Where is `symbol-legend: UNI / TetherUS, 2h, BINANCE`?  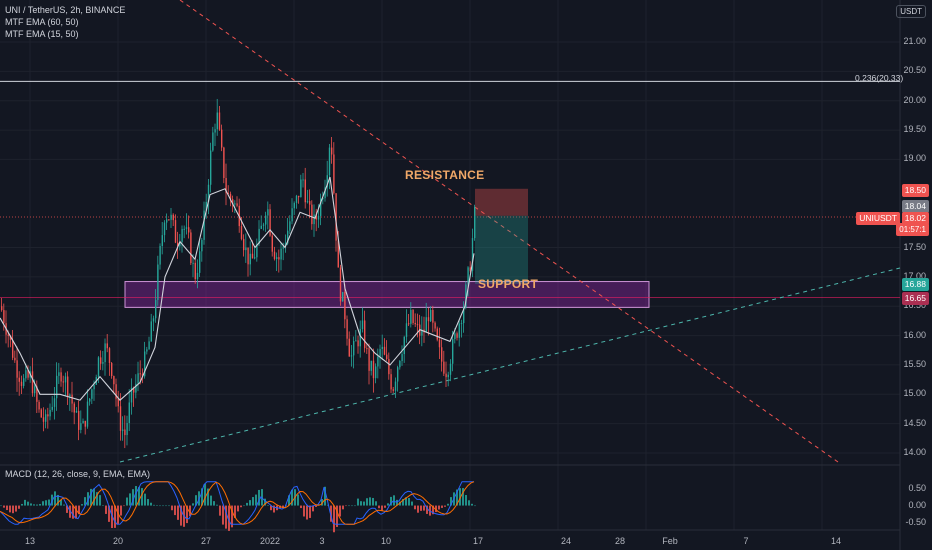
symbol-legend: UNI / TetherUS, 2h, BINANCE is located at coordinates (65, 10).